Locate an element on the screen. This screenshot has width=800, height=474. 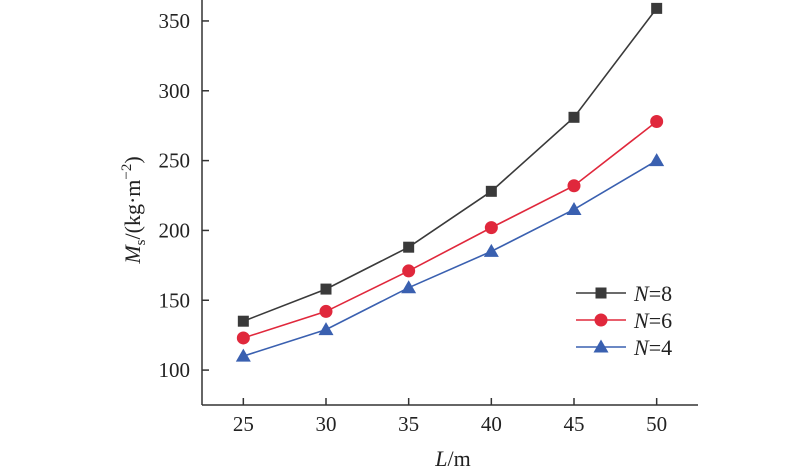
y-tick-label: 200 is located at coordinates (175, 230).